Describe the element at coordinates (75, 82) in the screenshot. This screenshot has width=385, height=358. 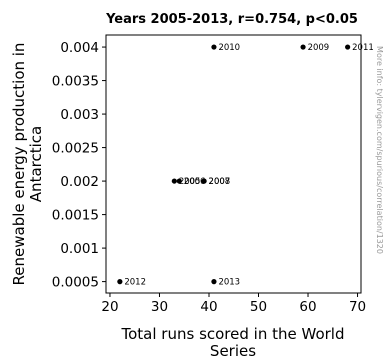
I see `y-tick-label: 0.0035` at that location.